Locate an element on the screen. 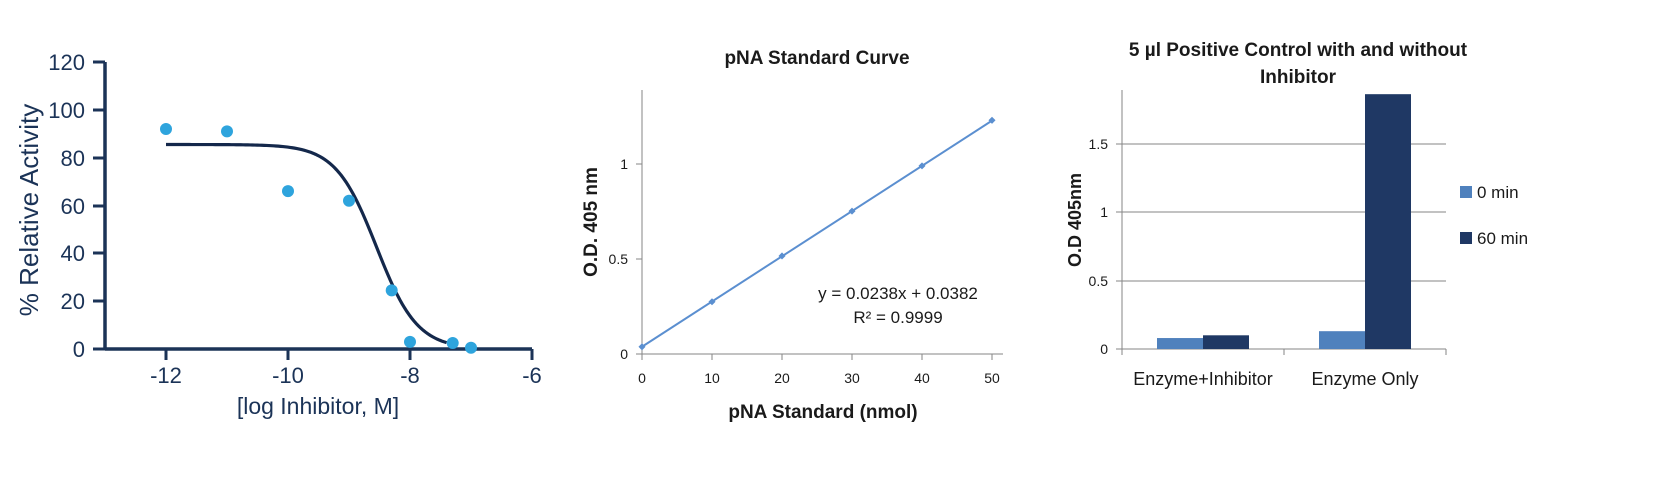 This screenshot has height=492, width=1666. chart3-title-line2: Inhibitor is located at coordinates (1298, 77).